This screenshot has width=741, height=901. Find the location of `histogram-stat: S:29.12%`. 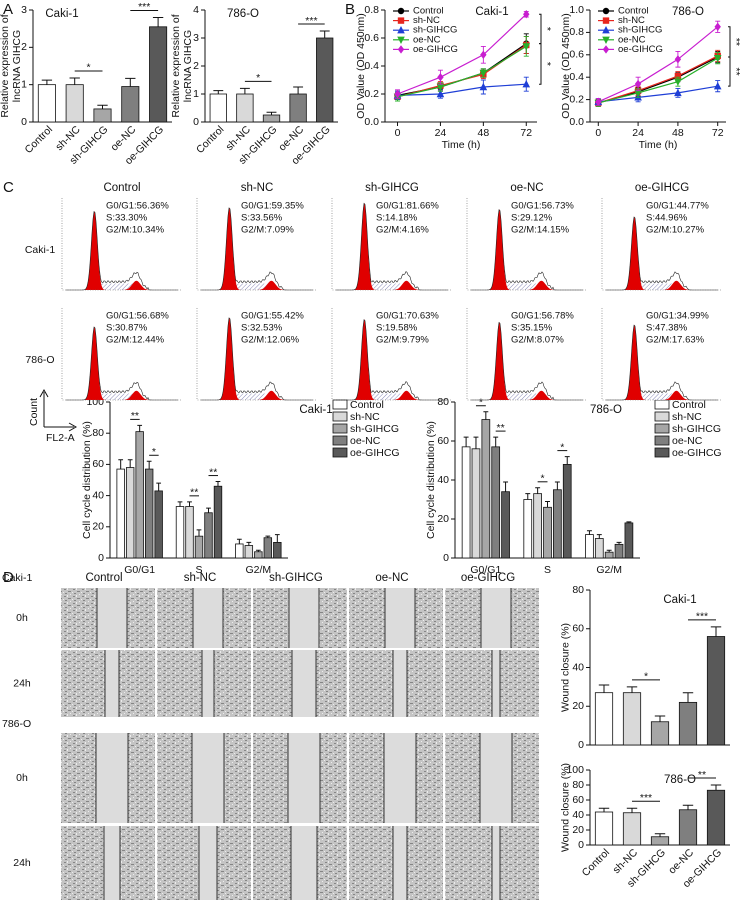

histogram-stat: S:29.12% is located at coordinates (532, 218).